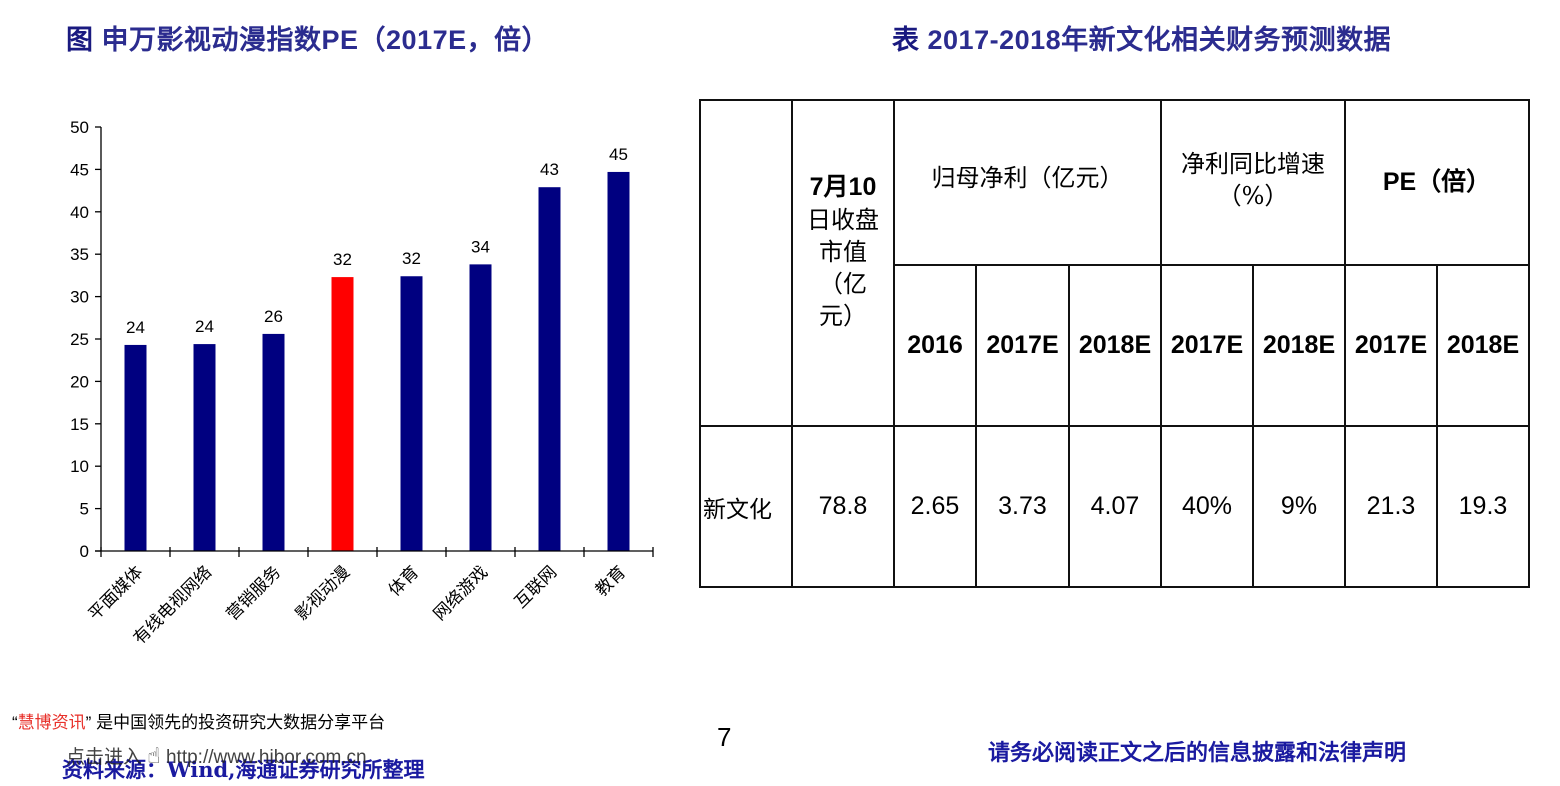 The width and height of the screenshot is (1560, 786). What do you see at coordinates (1159, 40) in the screenshot?
I see `table-title-text: 2017-2018年新文化相关财务预测数据` at bounding box center [1159, 40].